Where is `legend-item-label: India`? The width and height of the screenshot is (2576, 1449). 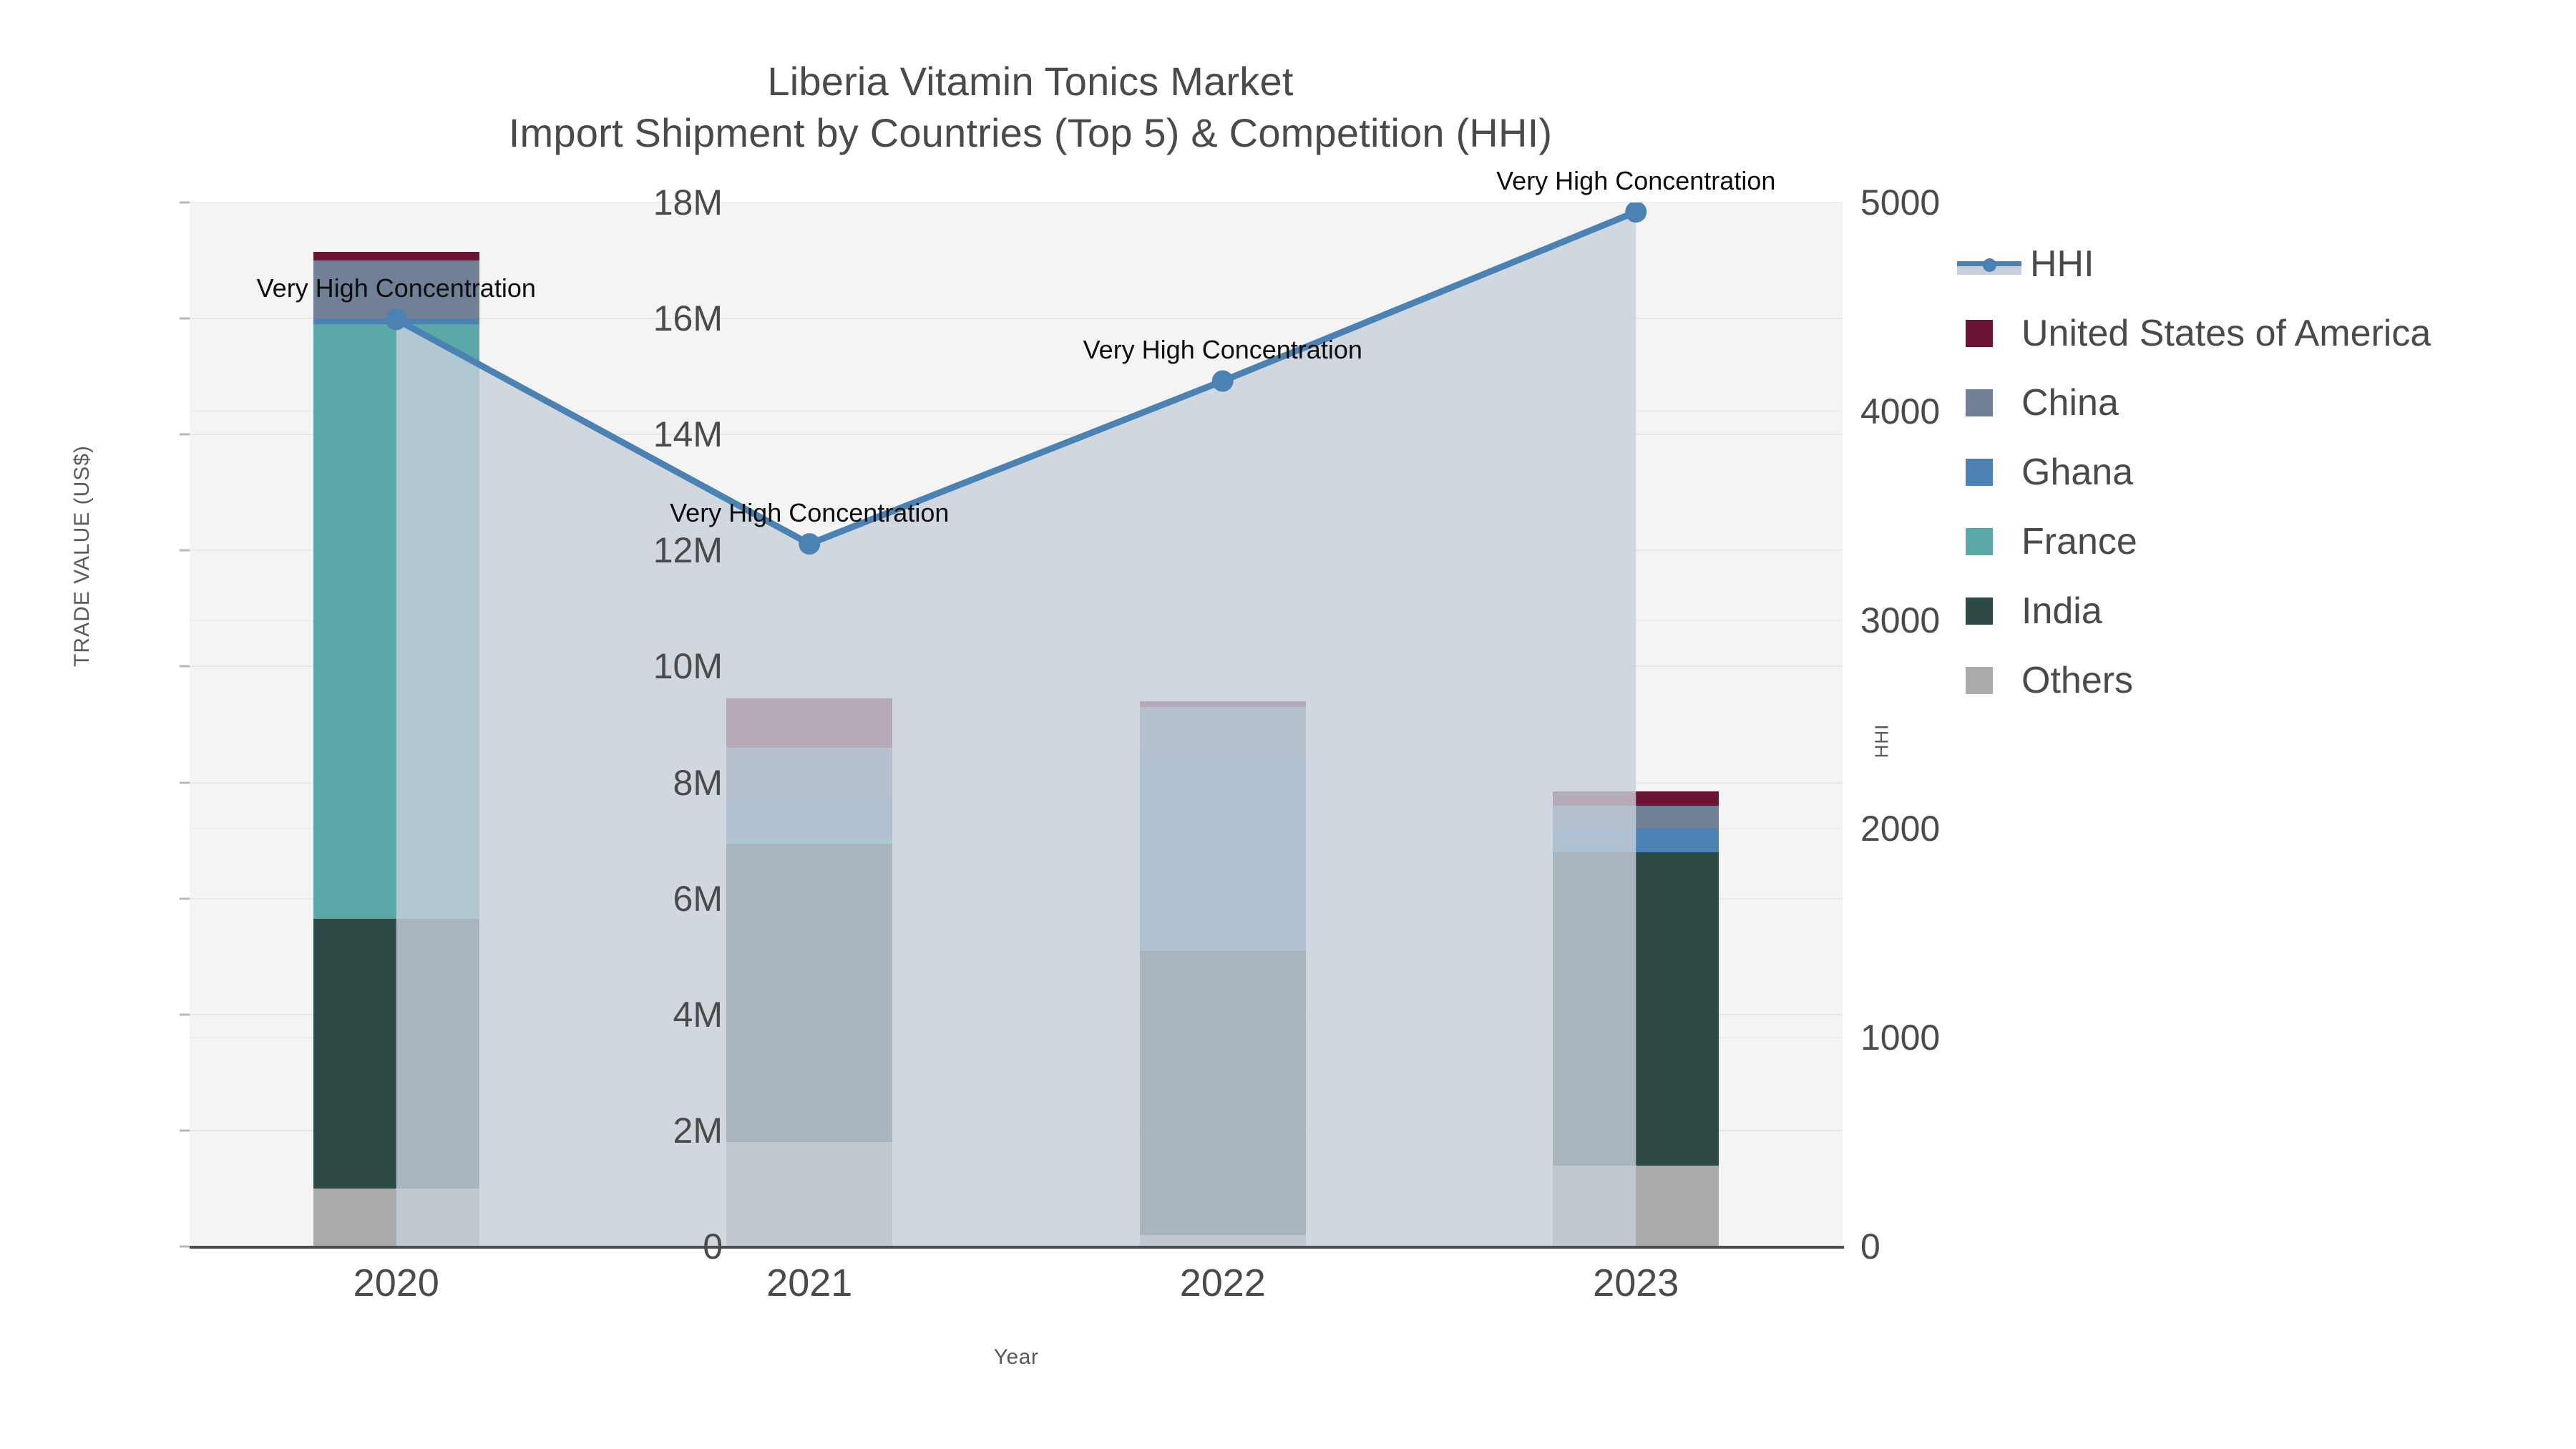
legend-item-label: India is located at coordinates (2061, 611).